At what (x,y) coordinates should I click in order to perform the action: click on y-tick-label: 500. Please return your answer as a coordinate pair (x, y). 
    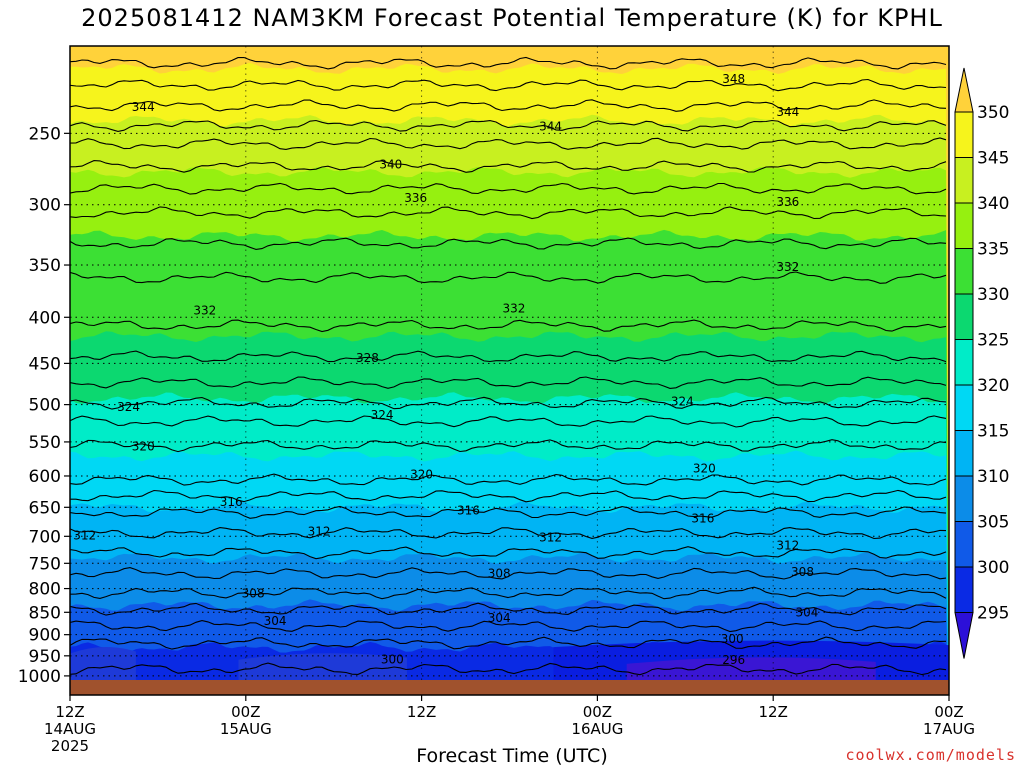
    Looking at the image, I should click on (45, 406).